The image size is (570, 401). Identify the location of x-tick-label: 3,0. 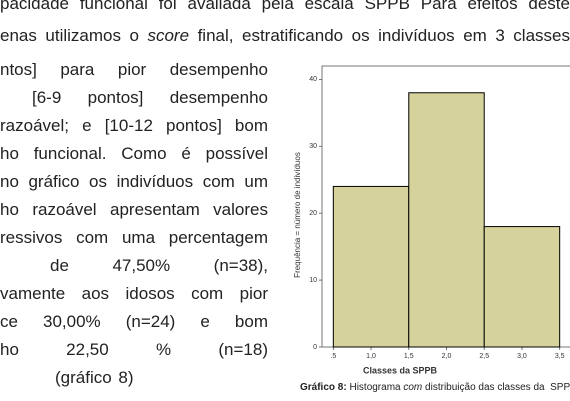
(522, 356).